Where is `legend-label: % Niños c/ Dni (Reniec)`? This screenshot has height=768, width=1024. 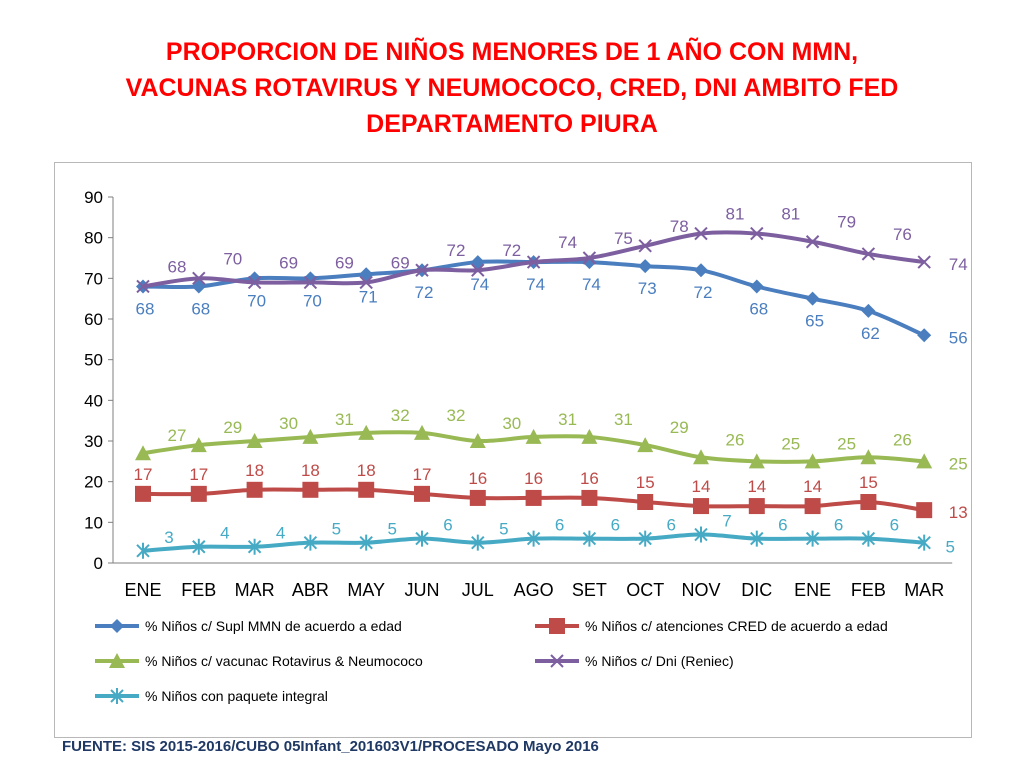
legend-label: % Niños c/ Dni (Reniec) is located at coordinates (659, 661).